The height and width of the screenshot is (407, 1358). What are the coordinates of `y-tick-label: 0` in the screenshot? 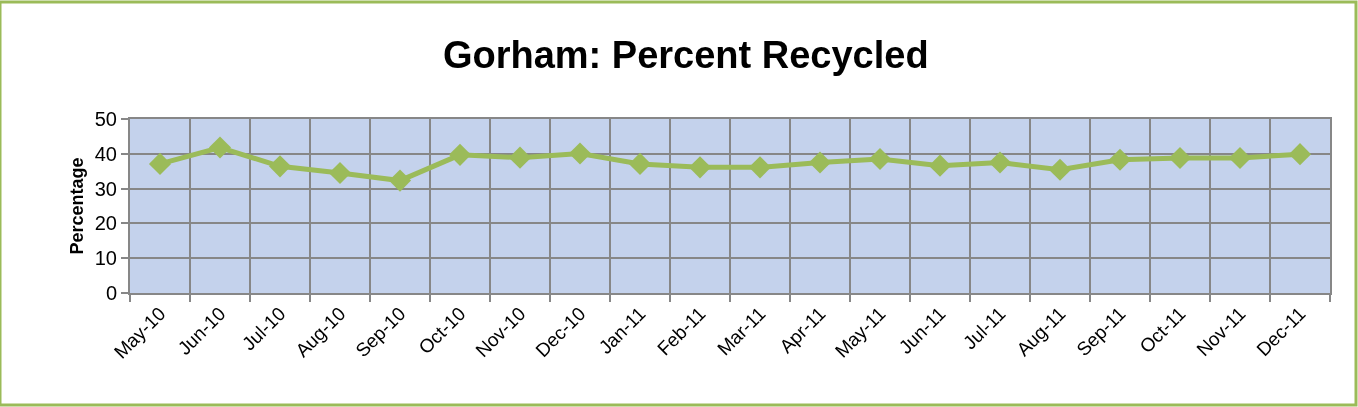 It's located at (111, 293).